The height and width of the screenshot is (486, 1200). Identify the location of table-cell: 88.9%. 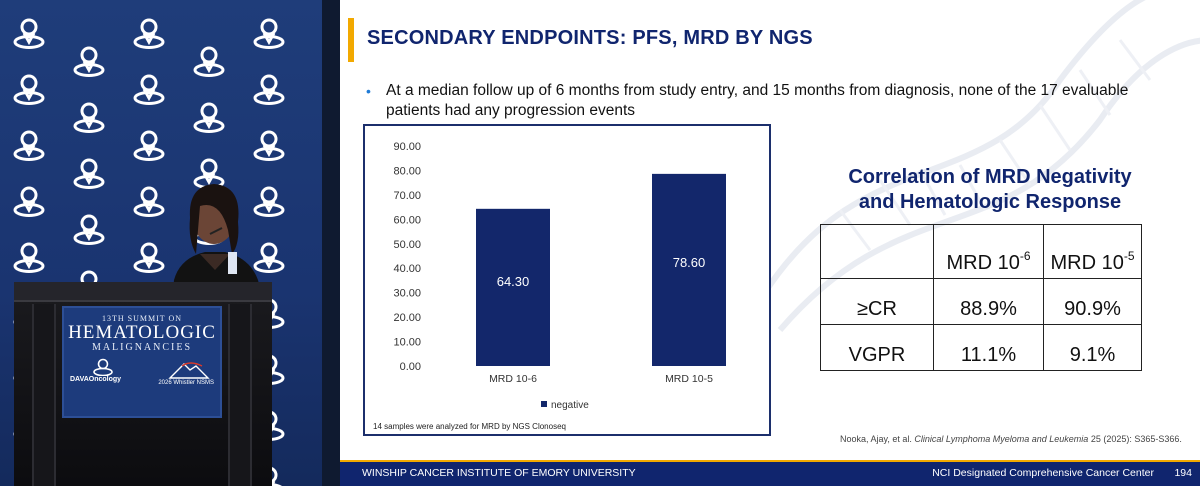
(988, 301).